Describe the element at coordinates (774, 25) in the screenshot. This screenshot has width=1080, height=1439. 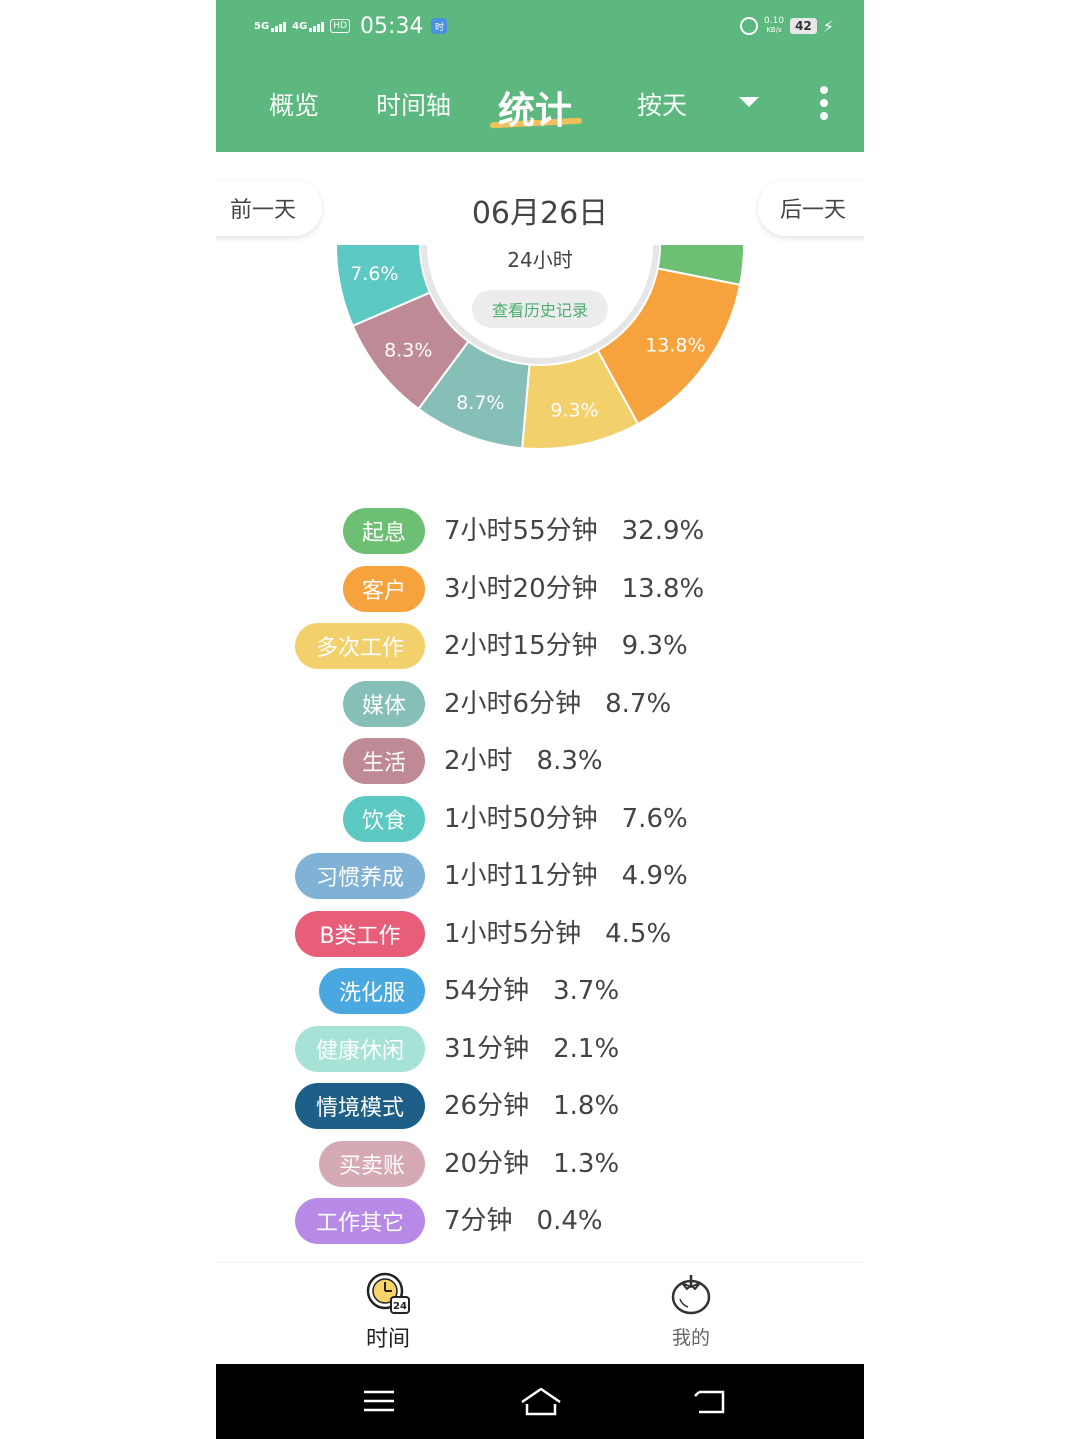
I see `network-speed: 0.10 KB/s` at that location.